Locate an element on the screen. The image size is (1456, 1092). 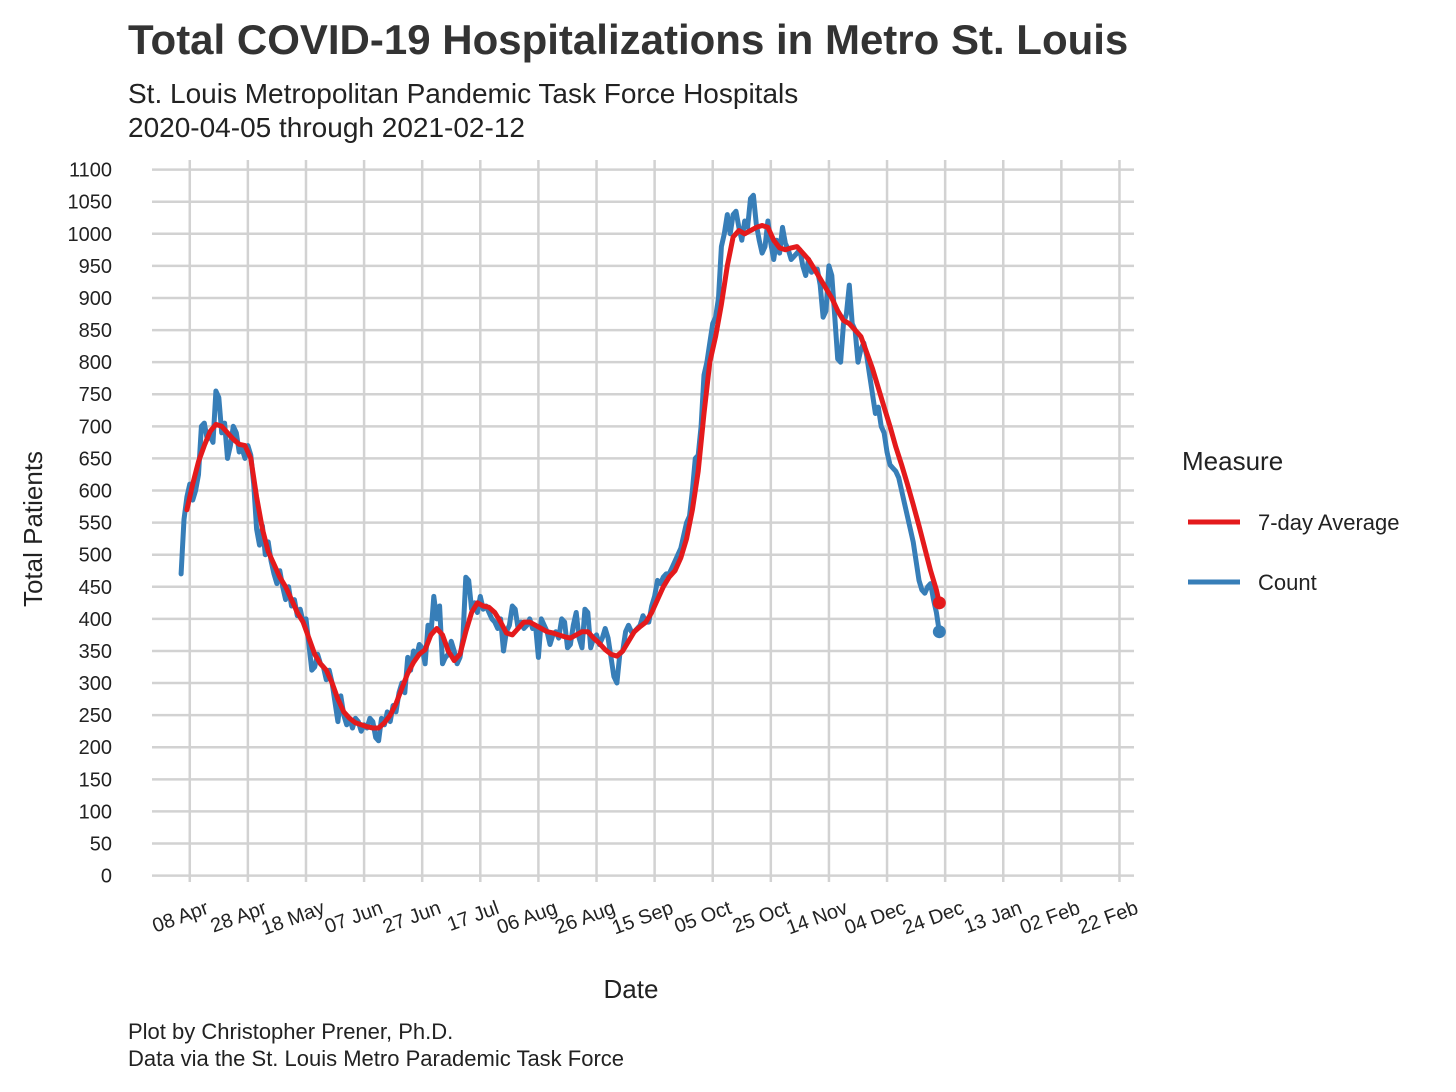
y-tick-label-300: 300 is located at coordinates (95, 684).